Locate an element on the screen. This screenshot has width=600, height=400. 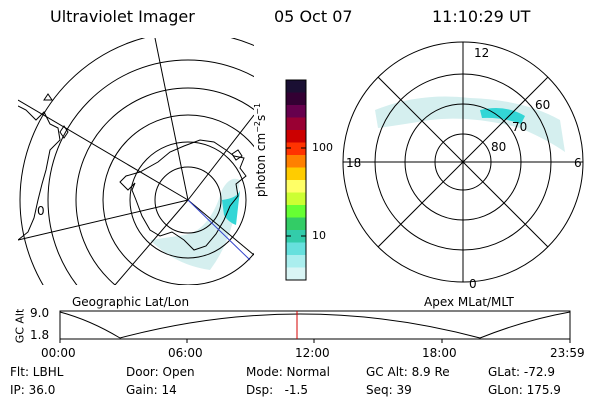
colorbar-unit-label: photon cm−2s−1 is located at coordinates (260, 150).